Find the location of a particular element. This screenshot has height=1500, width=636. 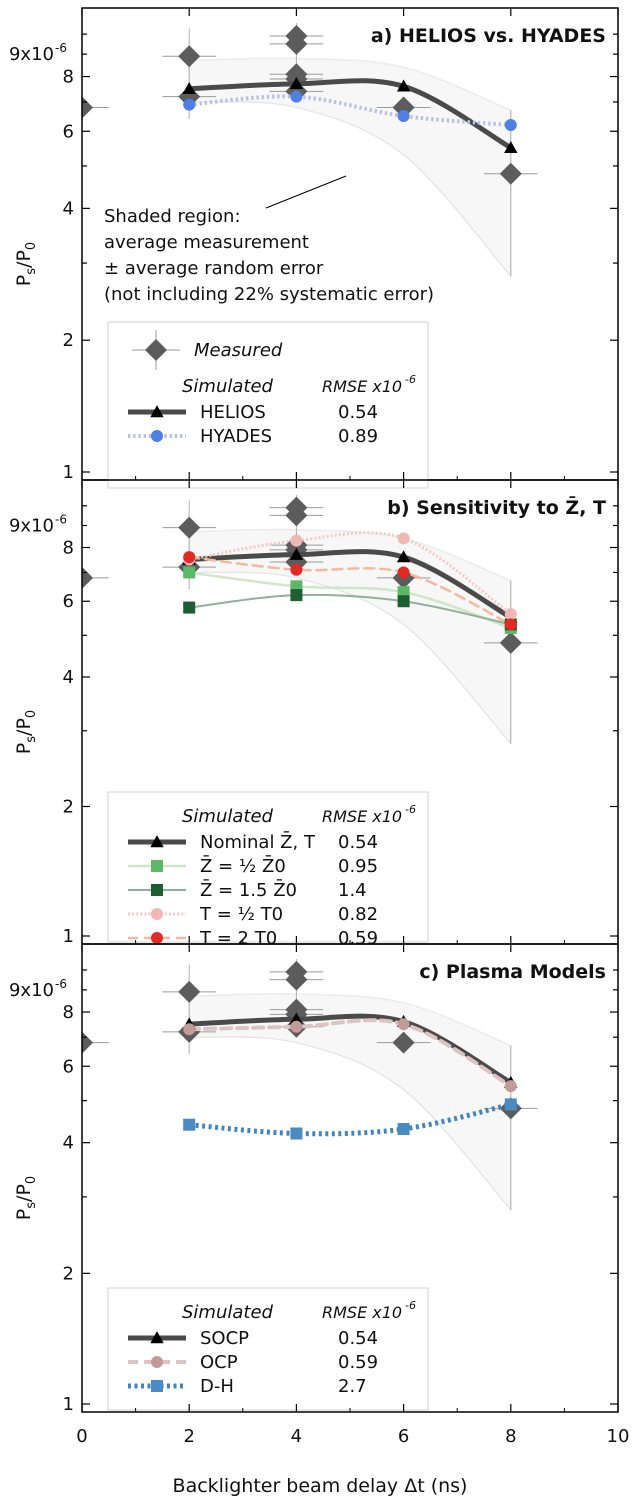

legend-series-rmse: 1.4 is located at coordinates (352, 890).